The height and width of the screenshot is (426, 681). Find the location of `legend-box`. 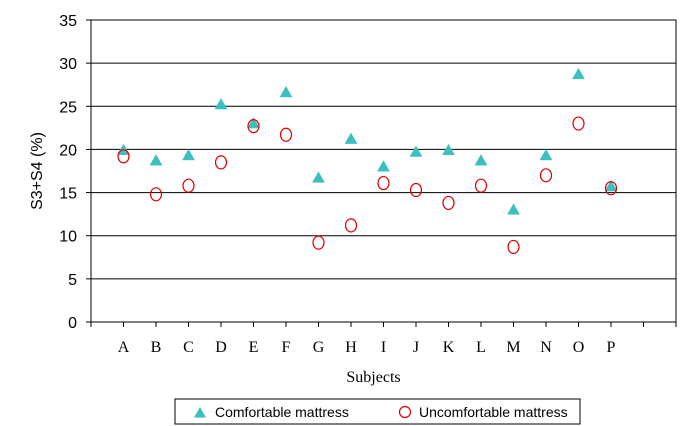

legend-box is located at coordinates (377, 411).